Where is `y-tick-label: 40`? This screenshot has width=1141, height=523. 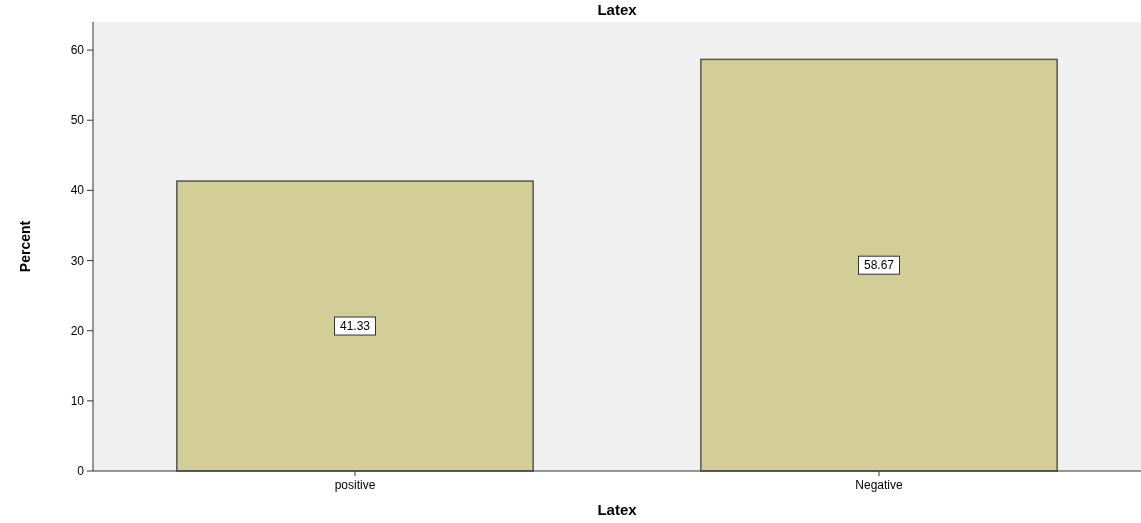
y-tick-label: 40 is located at coordinates (77, 190).